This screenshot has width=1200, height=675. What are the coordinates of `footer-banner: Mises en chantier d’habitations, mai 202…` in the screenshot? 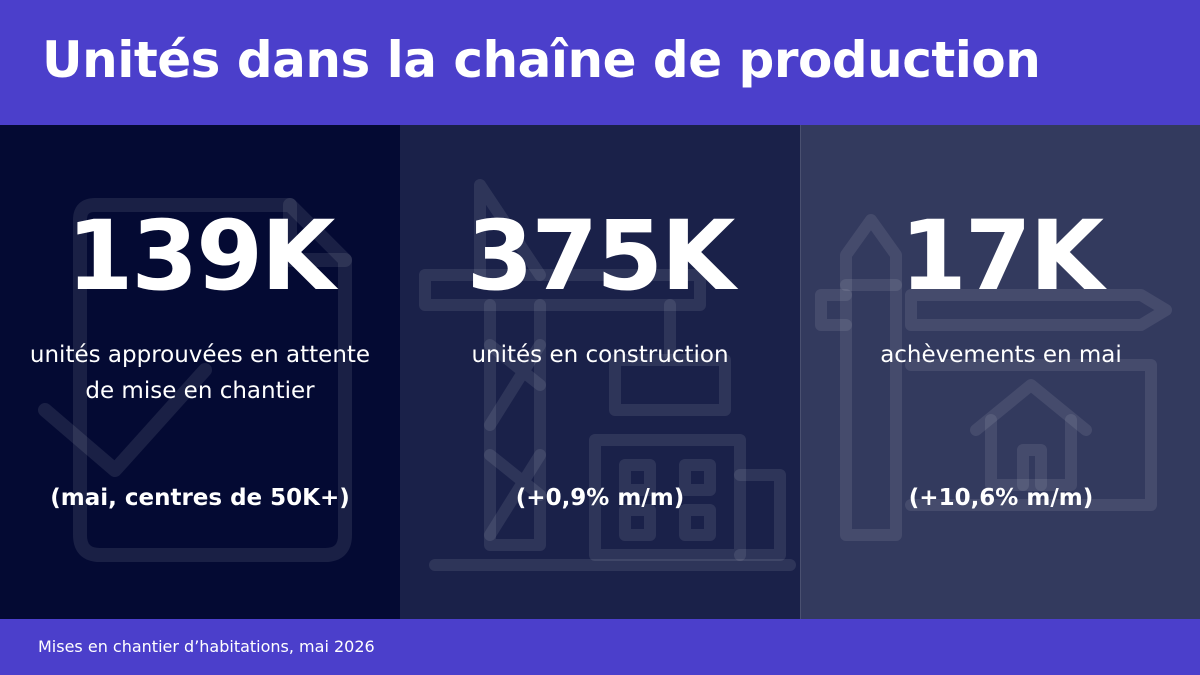 It's located at (600, 647).